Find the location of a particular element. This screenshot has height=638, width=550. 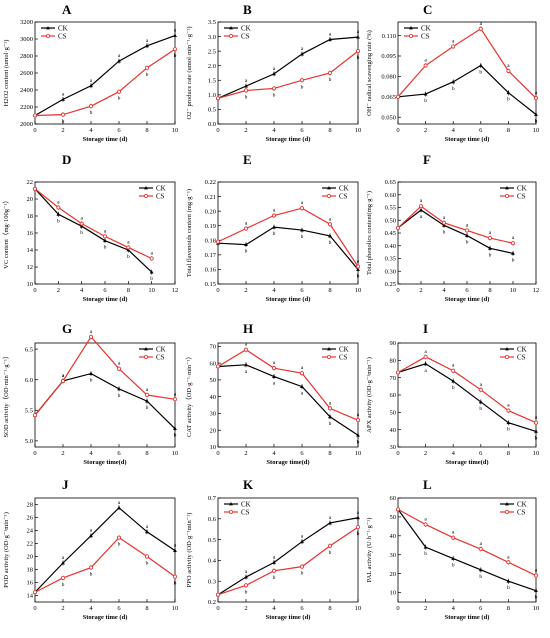

y-axis-label: APX activity (OD·g⁻¹min⁻¹) is located at coordinates (369, 395).